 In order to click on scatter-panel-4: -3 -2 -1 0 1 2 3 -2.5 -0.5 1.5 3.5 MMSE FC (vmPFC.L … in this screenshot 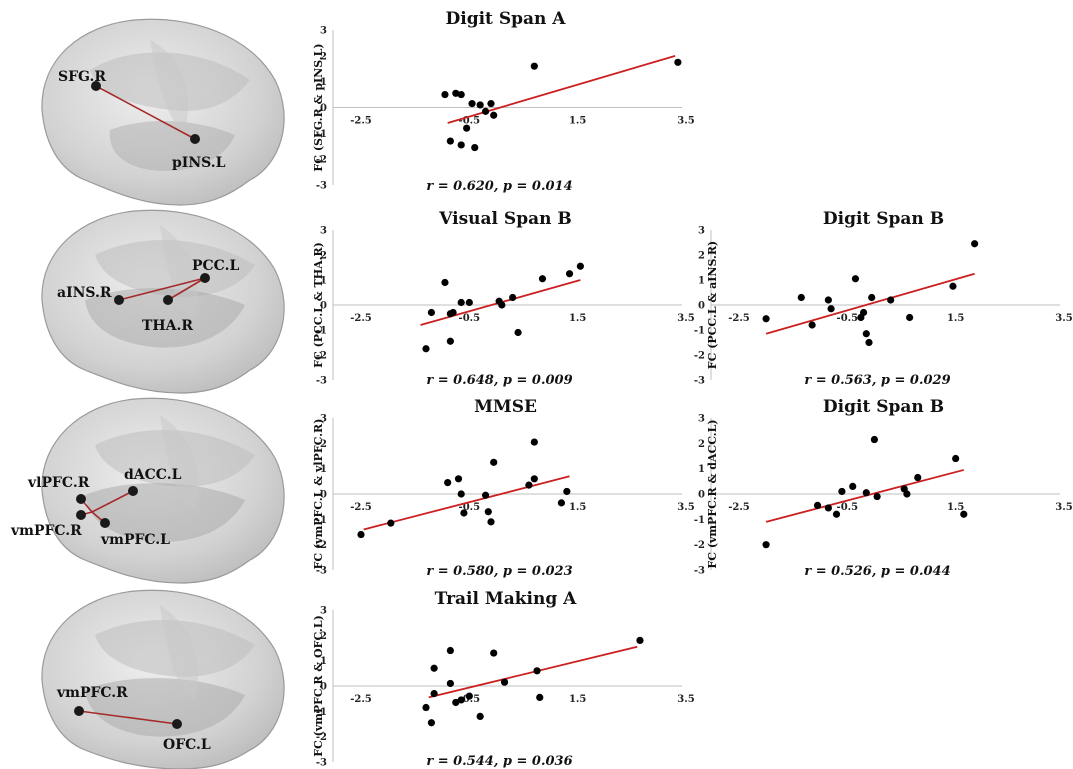, I will do `click(503, 488)`.